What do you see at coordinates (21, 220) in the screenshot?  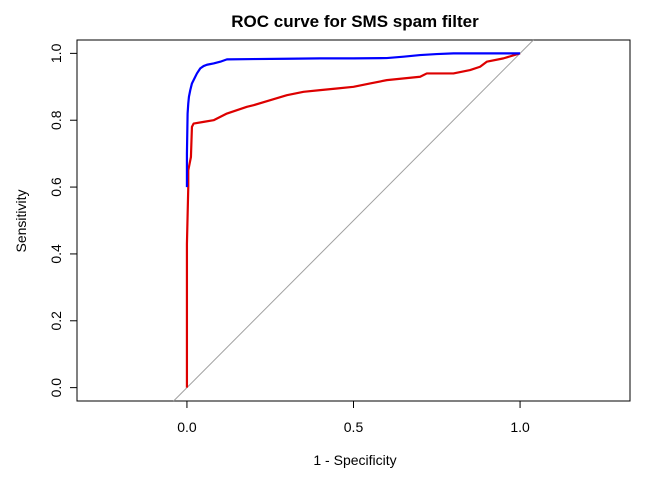 I see `y-axis-label: Sensitivity` at bounding box center [21, 220].